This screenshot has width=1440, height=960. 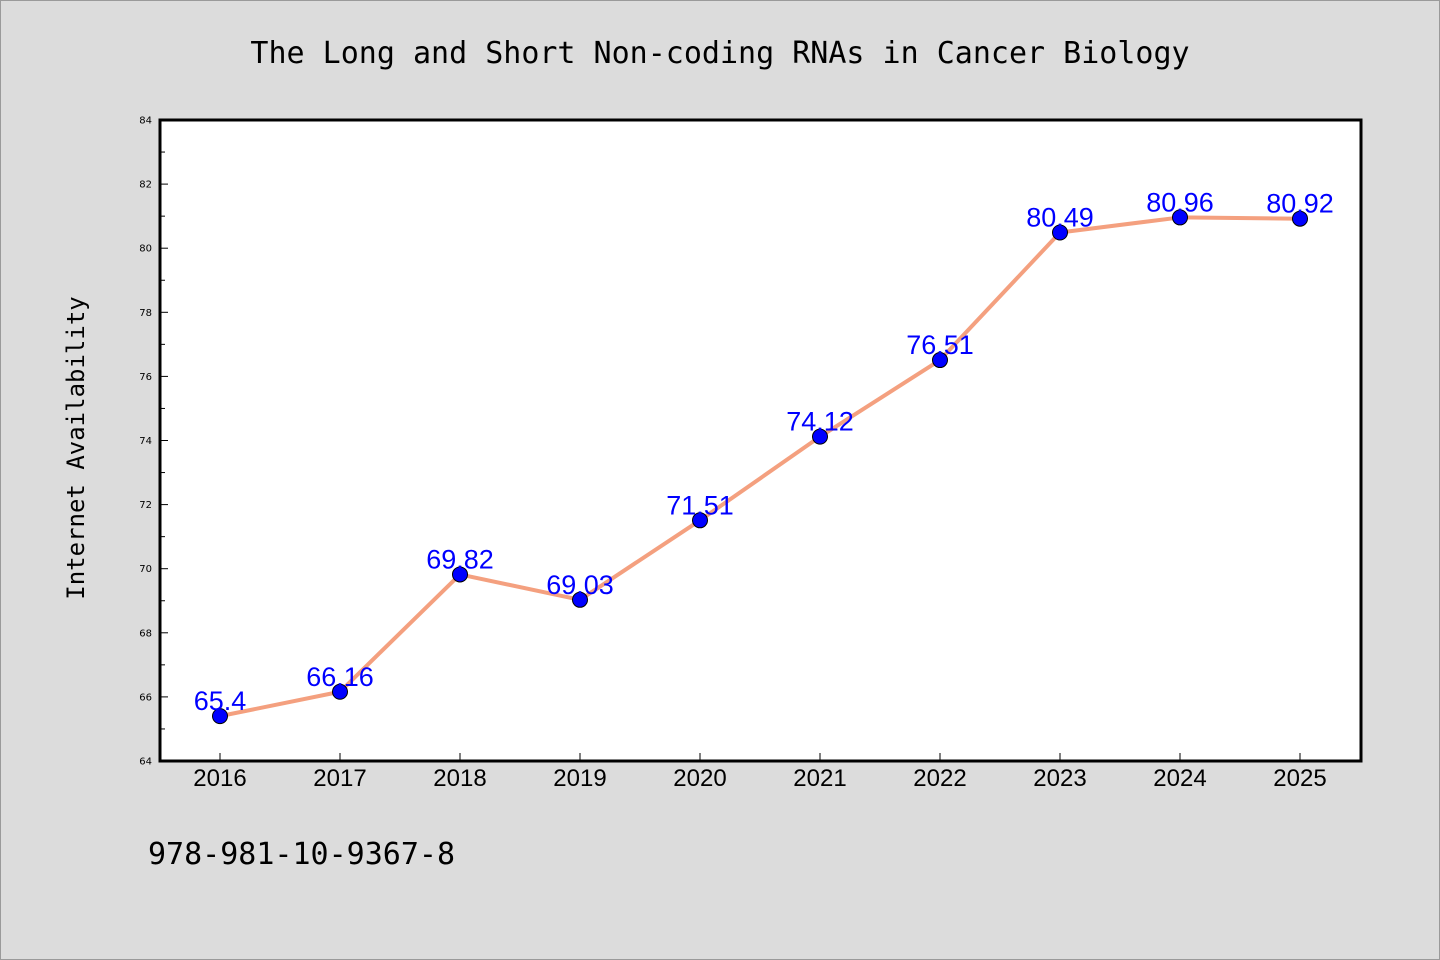 I want to click on y-tick-label: 66, so click(x=145, y=697).